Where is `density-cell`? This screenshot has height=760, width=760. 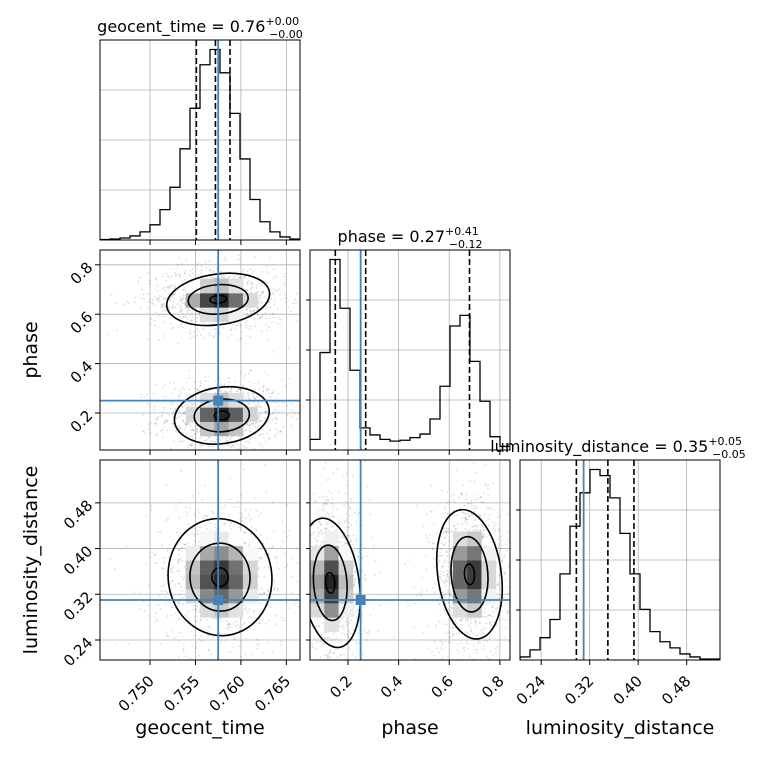 density-cell is located at coordinates (346, 582).